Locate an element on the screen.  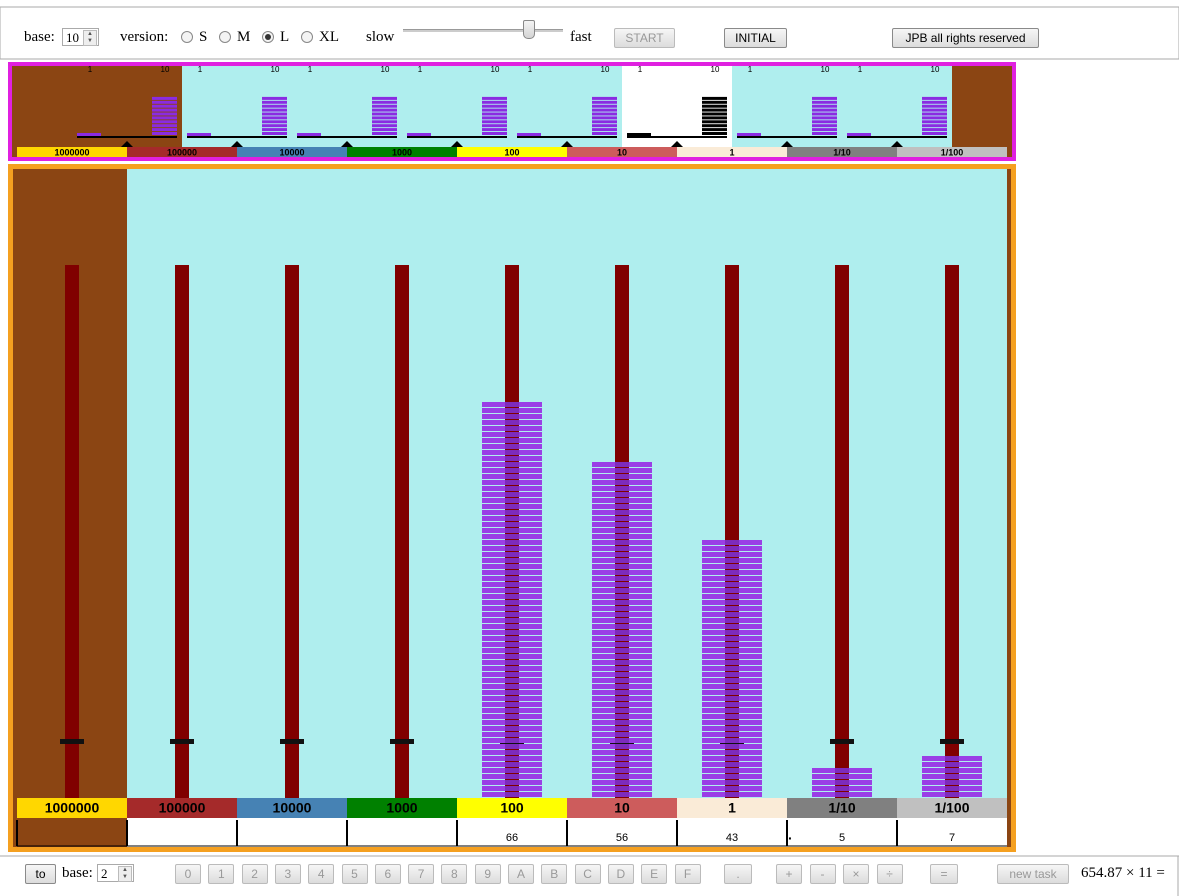
operator-key: ÷ is located at coordinates (889, 874).